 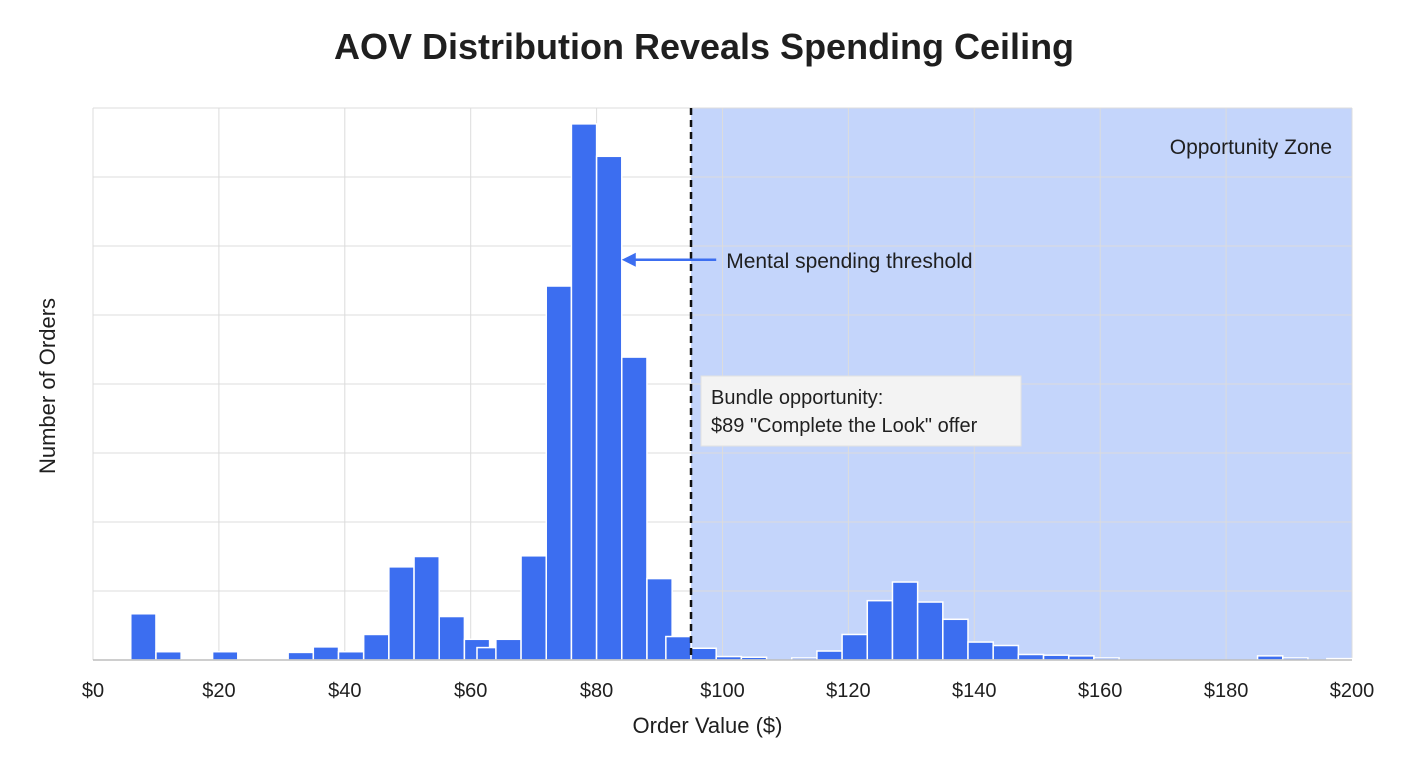 What do you see at coordinates (974, 691) in the screenshot?
I see `x-tick-label: $140` at bounding box center [974, 691].